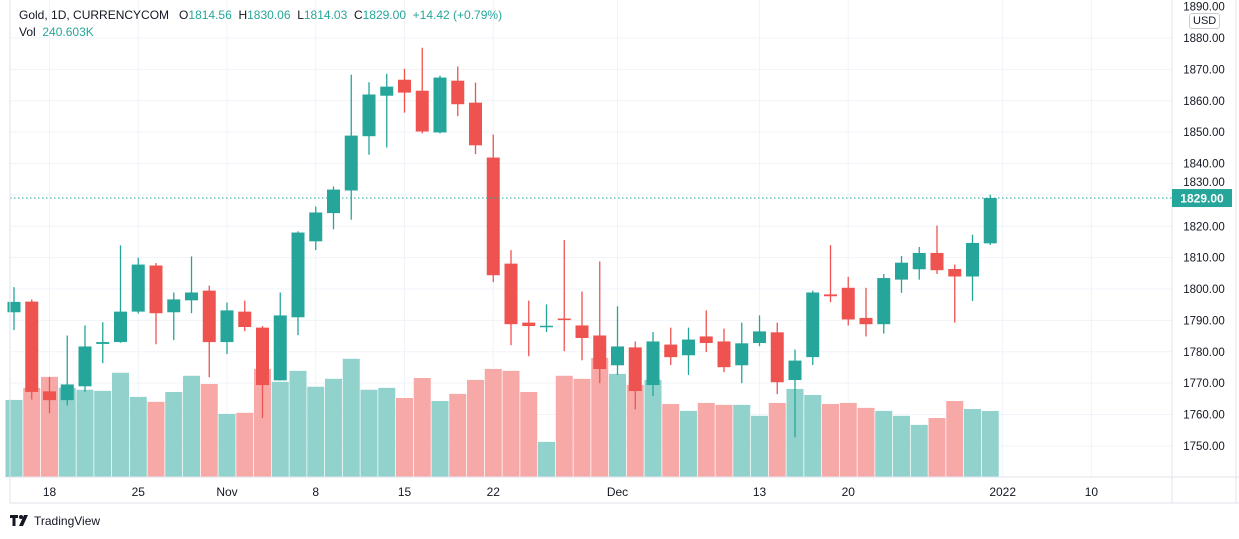 The height and width of the screenshot is (539, 1239). I want to click on close-value: 1829.00, so click(384, 15).